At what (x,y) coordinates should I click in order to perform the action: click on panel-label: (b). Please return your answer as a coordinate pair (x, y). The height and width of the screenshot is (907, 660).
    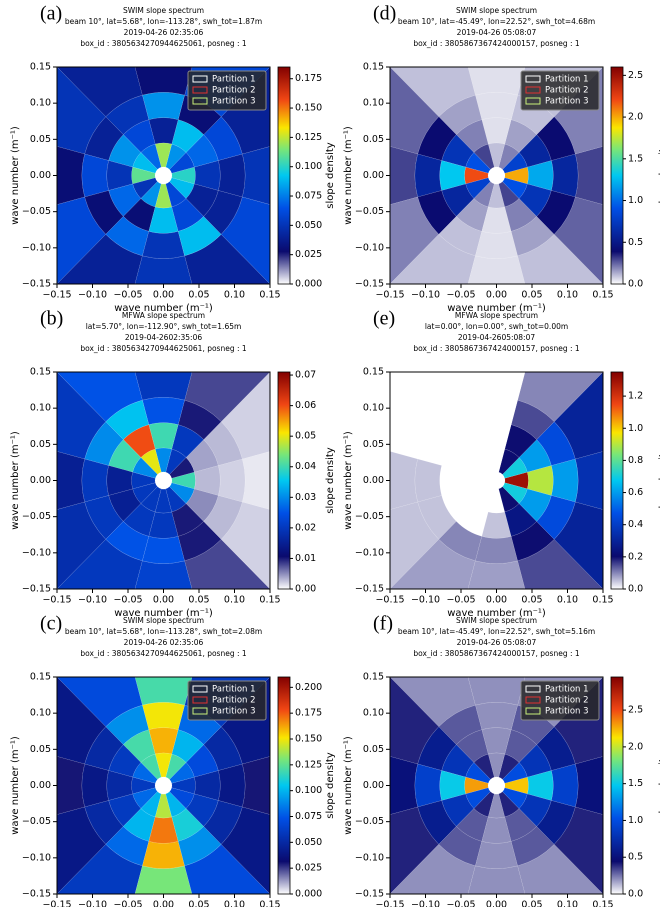
    Looking at the image, I should click on (51, 319).